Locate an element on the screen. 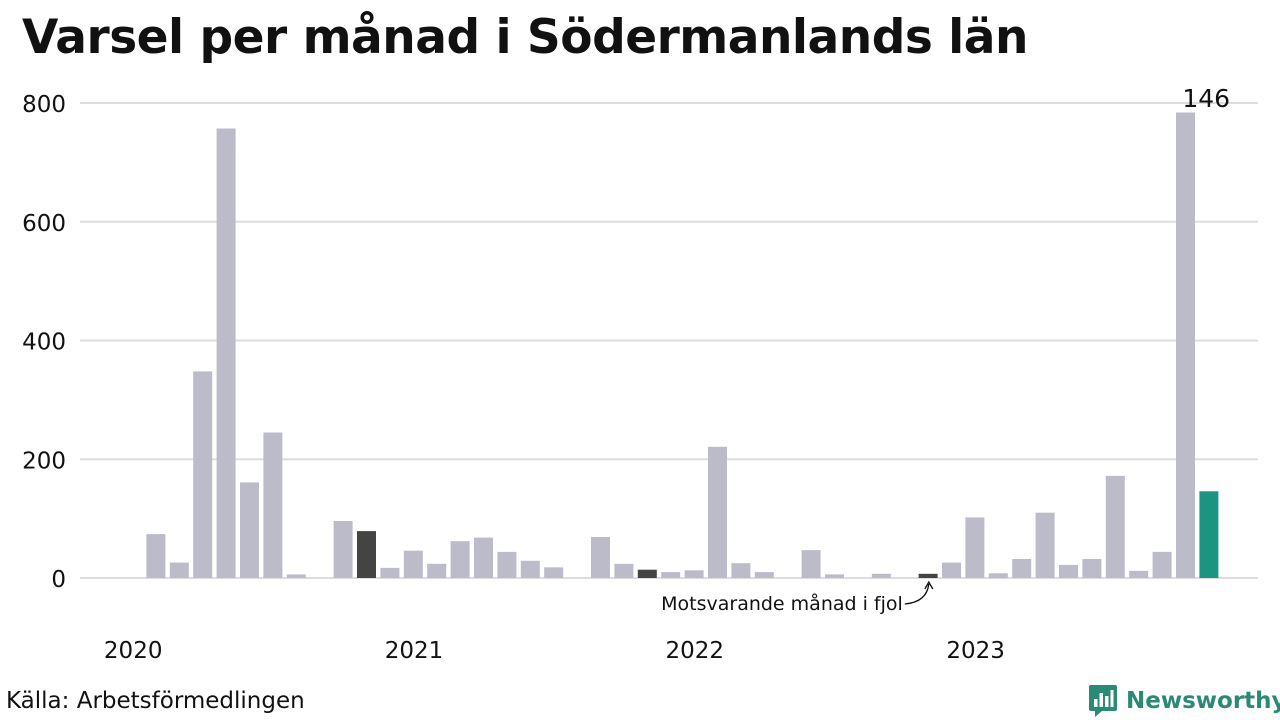 Image resolution: width=1280 pixels, height=720 pixels. y-axis-tick-labels: 0 200 400 600 800 is located at coordinates (44, 342).